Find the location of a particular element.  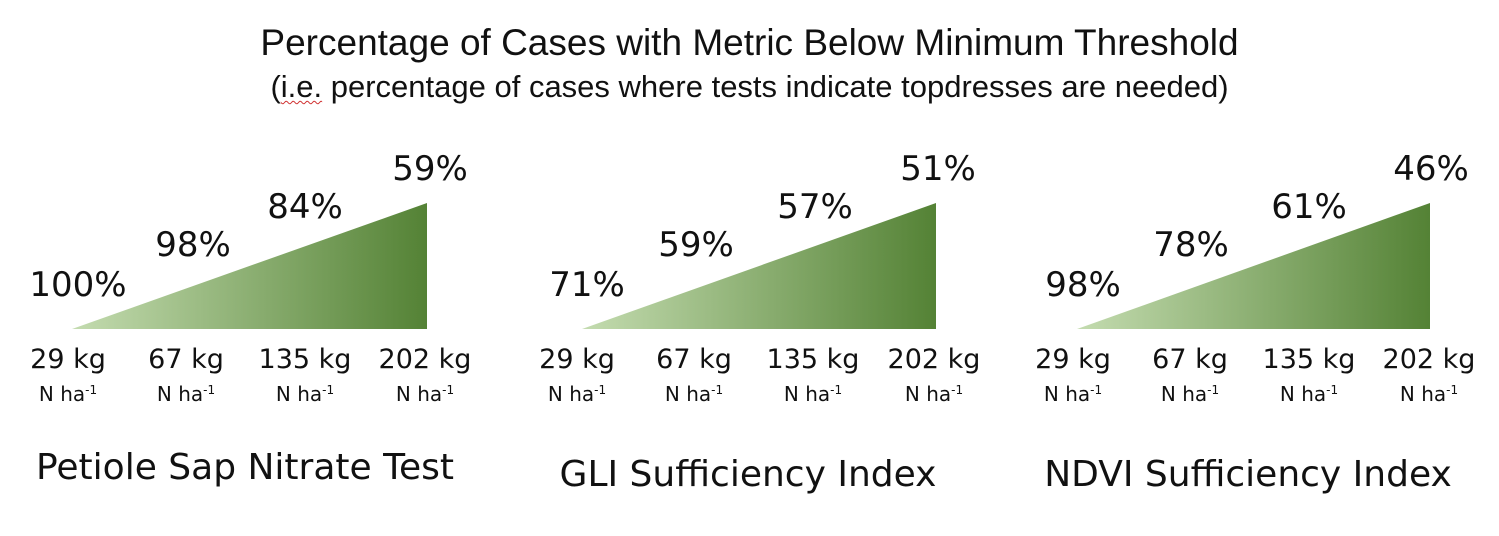

panel-title: Petiole Sap Nitrate Test is located at coordinates (245, 467).